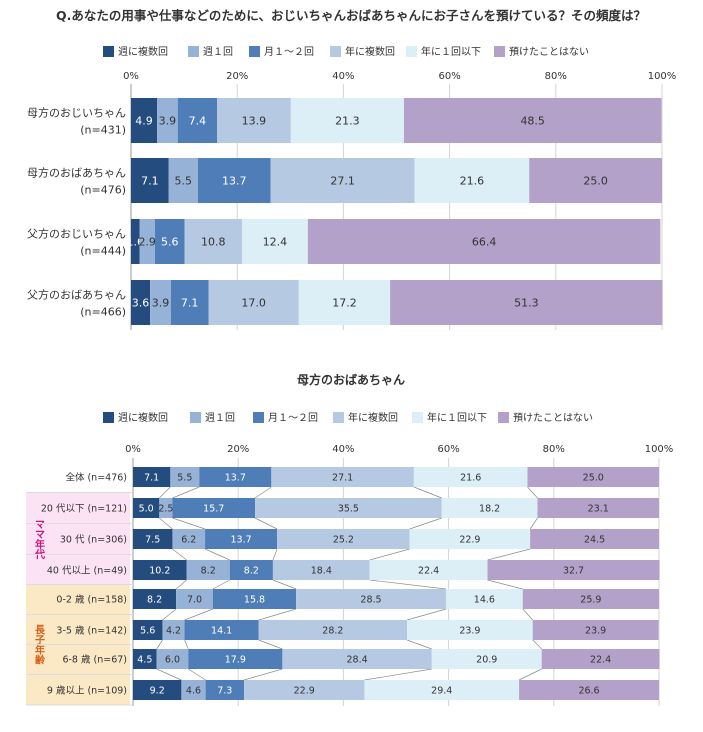 The image size is (703, 732). I want to click on data-label-1-4: 21.6, so click(472, 180).